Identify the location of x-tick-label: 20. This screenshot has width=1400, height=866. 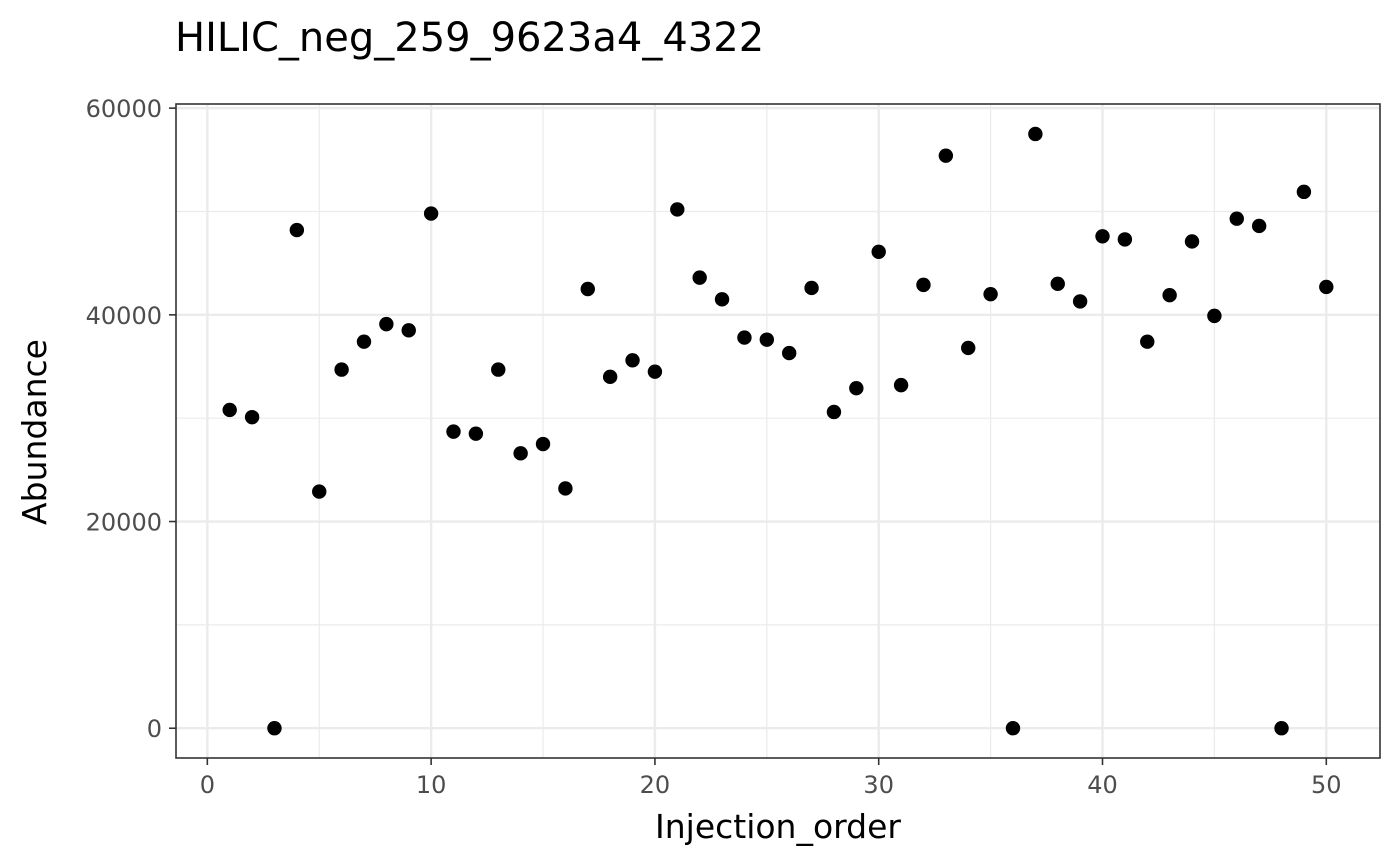
(655, 785).